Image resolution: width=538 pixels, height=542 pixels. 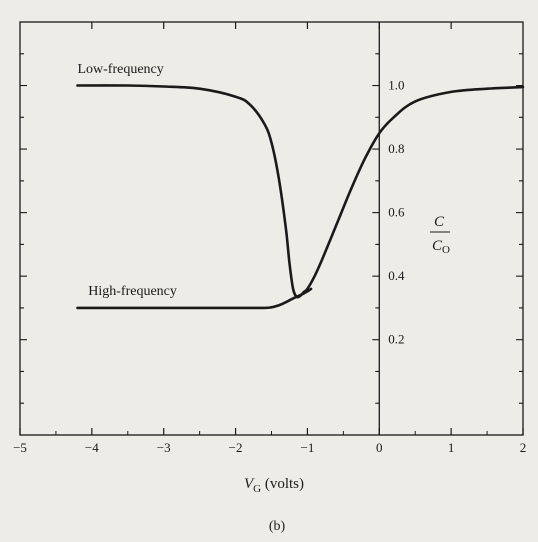 I want to click on x-axis-label: VG (volts), so click(x=274, y=485).